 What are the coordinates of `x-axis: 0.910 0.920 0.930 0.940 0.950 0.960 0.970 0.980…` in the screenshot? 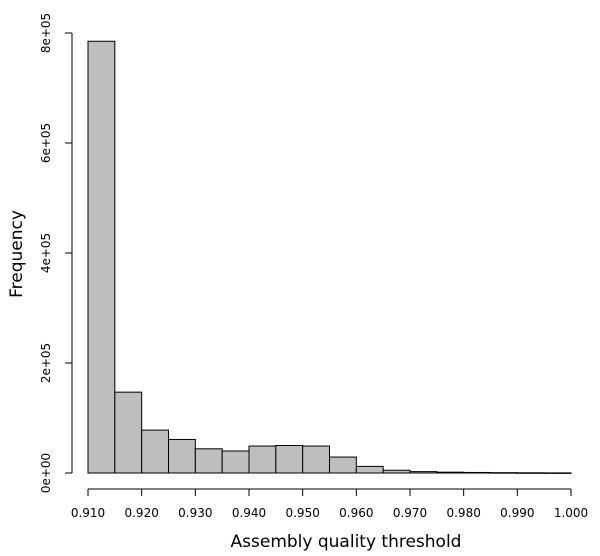 It's located at (329, 504).